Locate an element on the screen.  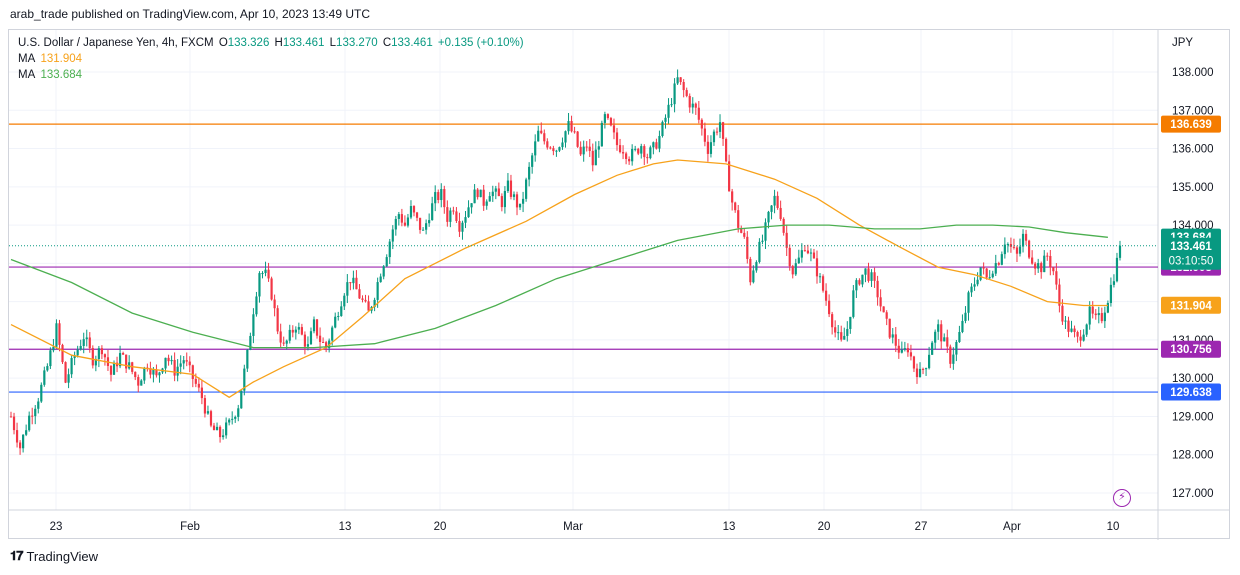
lightning-icon: ⚡ is located at coordinates (1122, 498).